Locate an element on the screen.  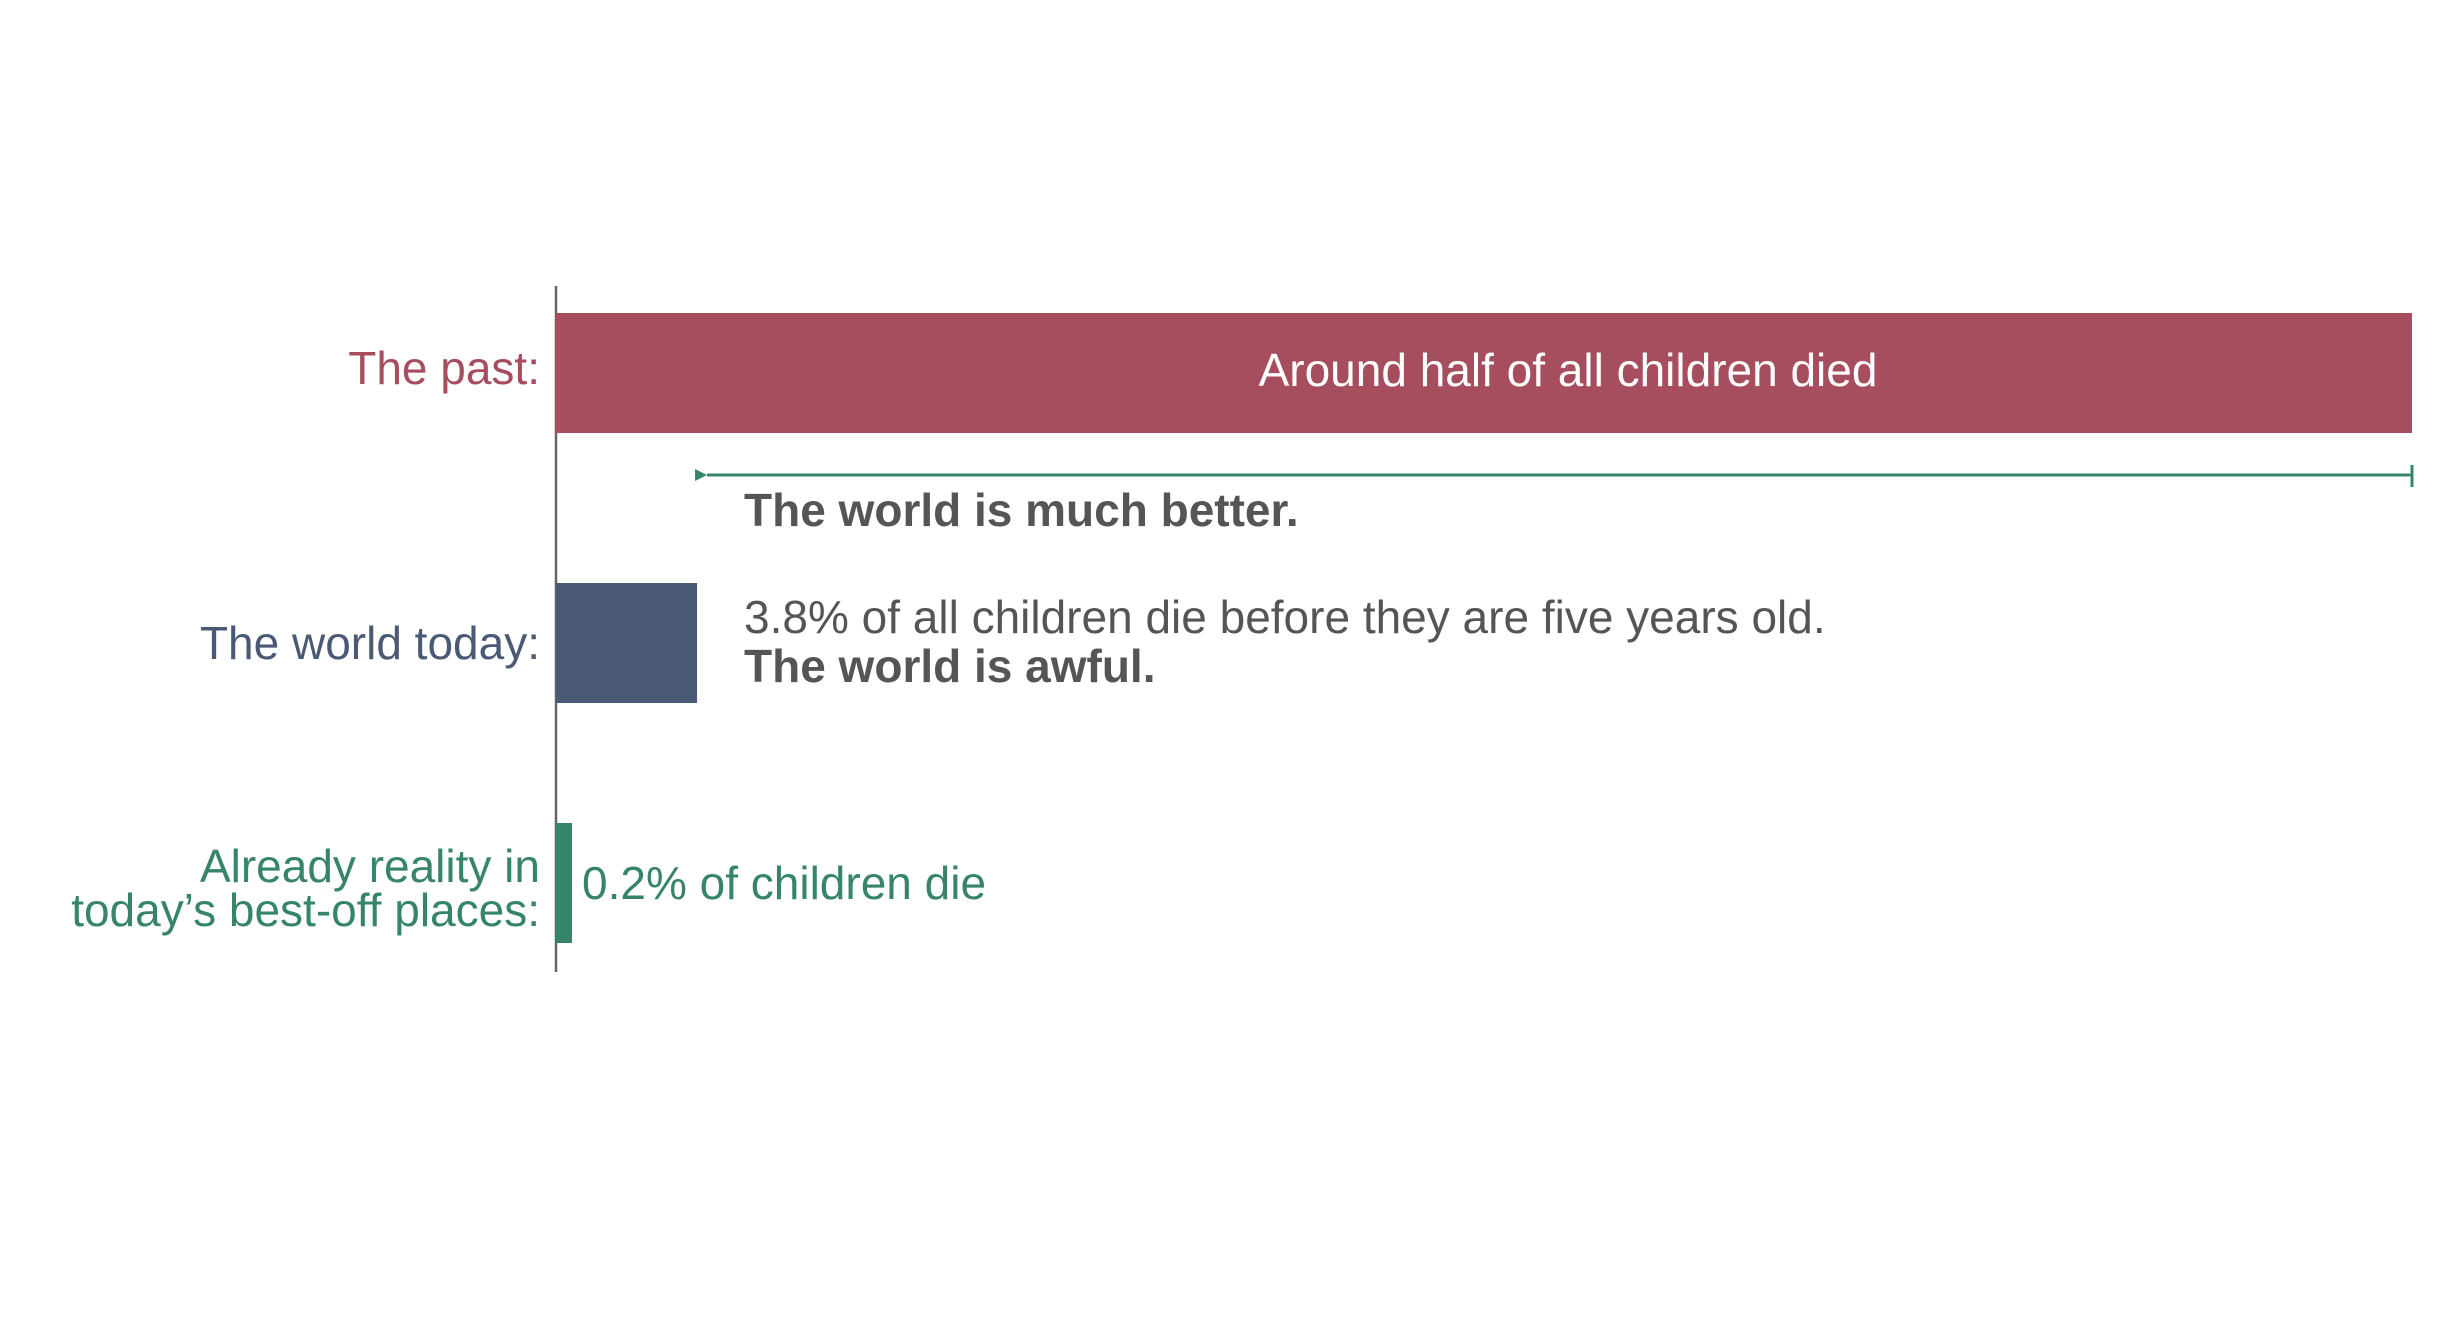
bar-best is located at coordinates (564, 883).